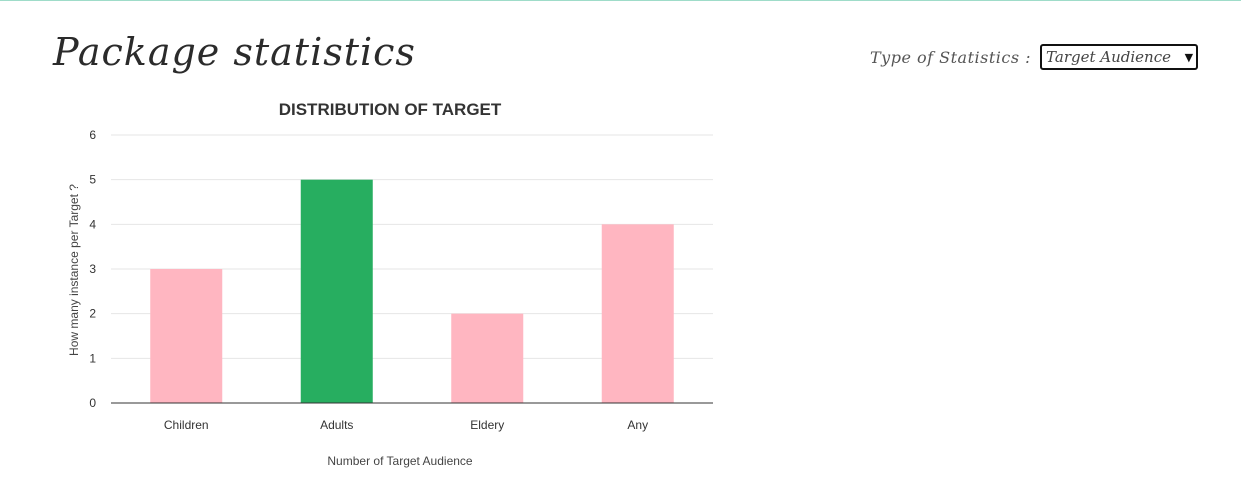 The height and width of the screenshot is (480, 1241). Describe the element at coordinates (951, 57) in the screenshot. I see `statistics-type-label: Type of Statistics :` at that location.